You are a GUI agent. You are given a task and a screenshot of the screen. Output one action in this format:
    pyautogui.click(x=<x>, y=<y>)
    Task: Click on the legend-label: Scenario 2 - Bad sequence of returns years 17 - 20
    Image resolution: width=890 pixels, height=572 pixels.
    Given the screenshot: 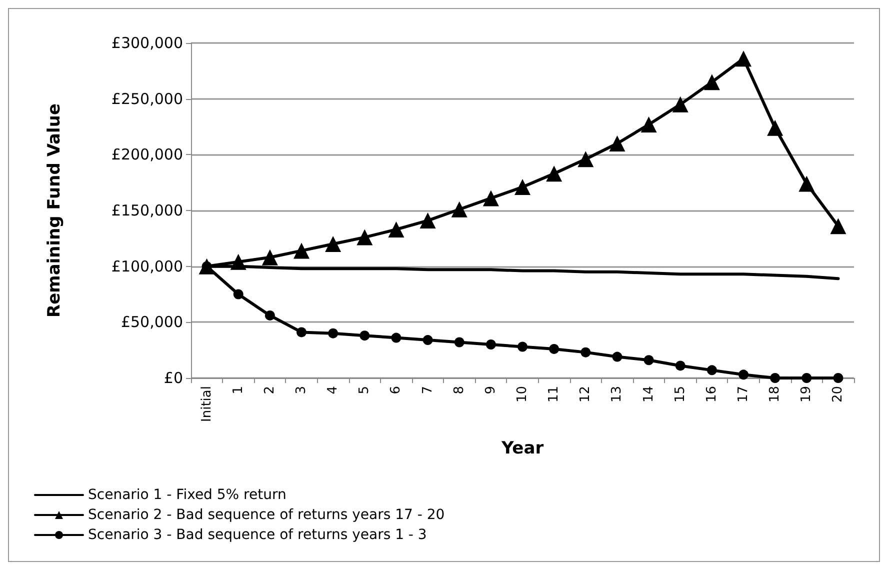 What is the action you would take?
    pyautogui.click(x=266, y=515)
    